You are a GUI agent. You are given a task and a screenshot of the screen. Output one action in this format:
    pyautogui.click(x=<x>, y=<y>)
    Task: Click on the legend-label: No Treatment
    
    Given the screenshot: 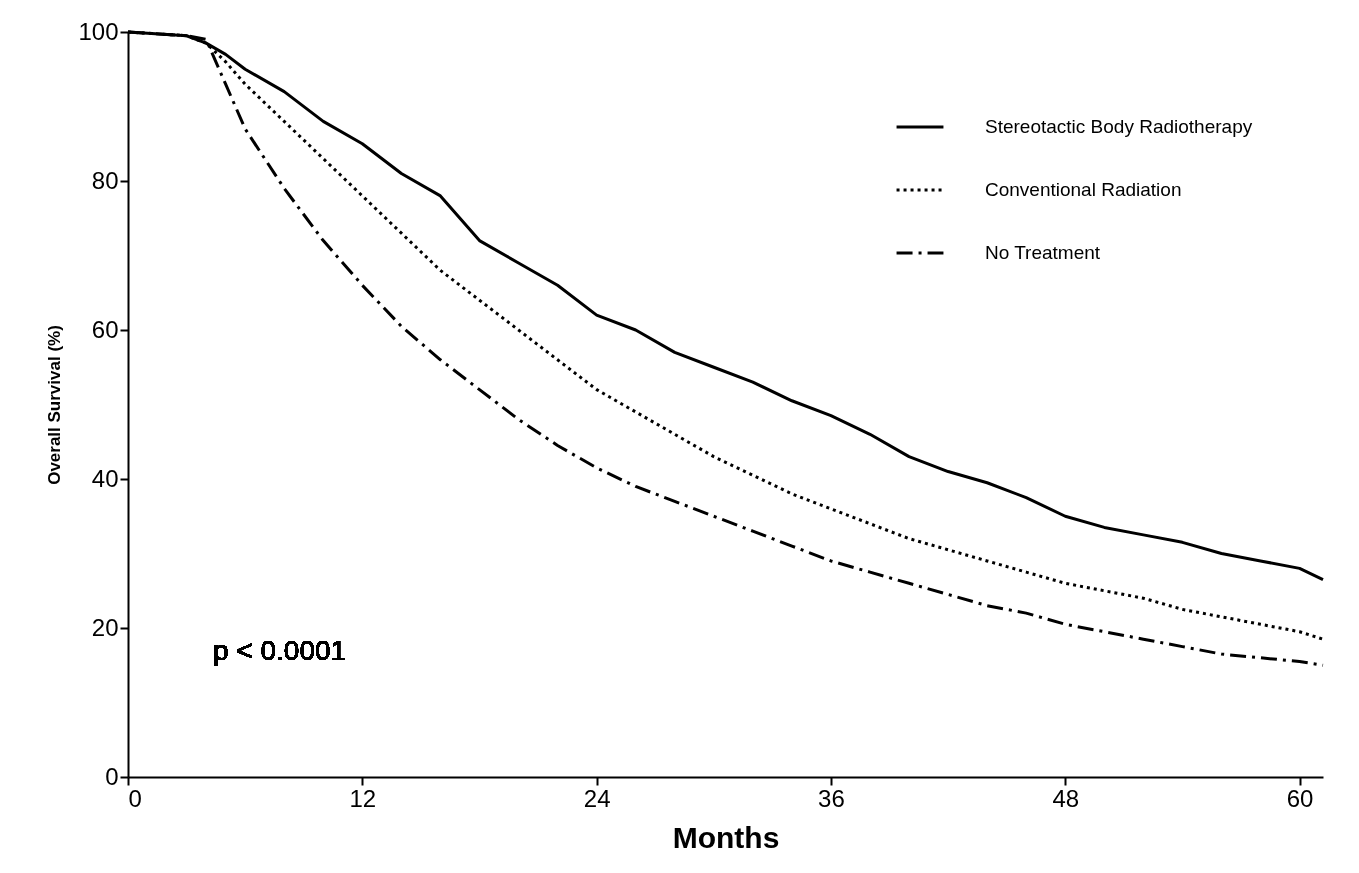 What is the action you would take?
    pyautogui.click(x=1043, y=252)
    